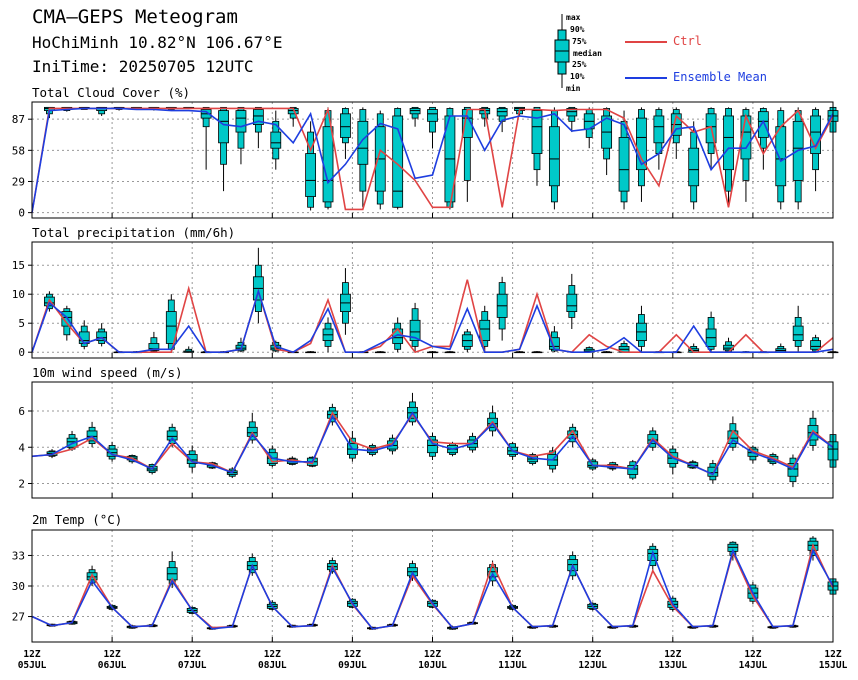 The image size is (858, 680). What do you see at coordinates (107, 372) in the screenshot?
I see `panel-title: 10m wind speed (m/s)` at bounding box center [107, 372].